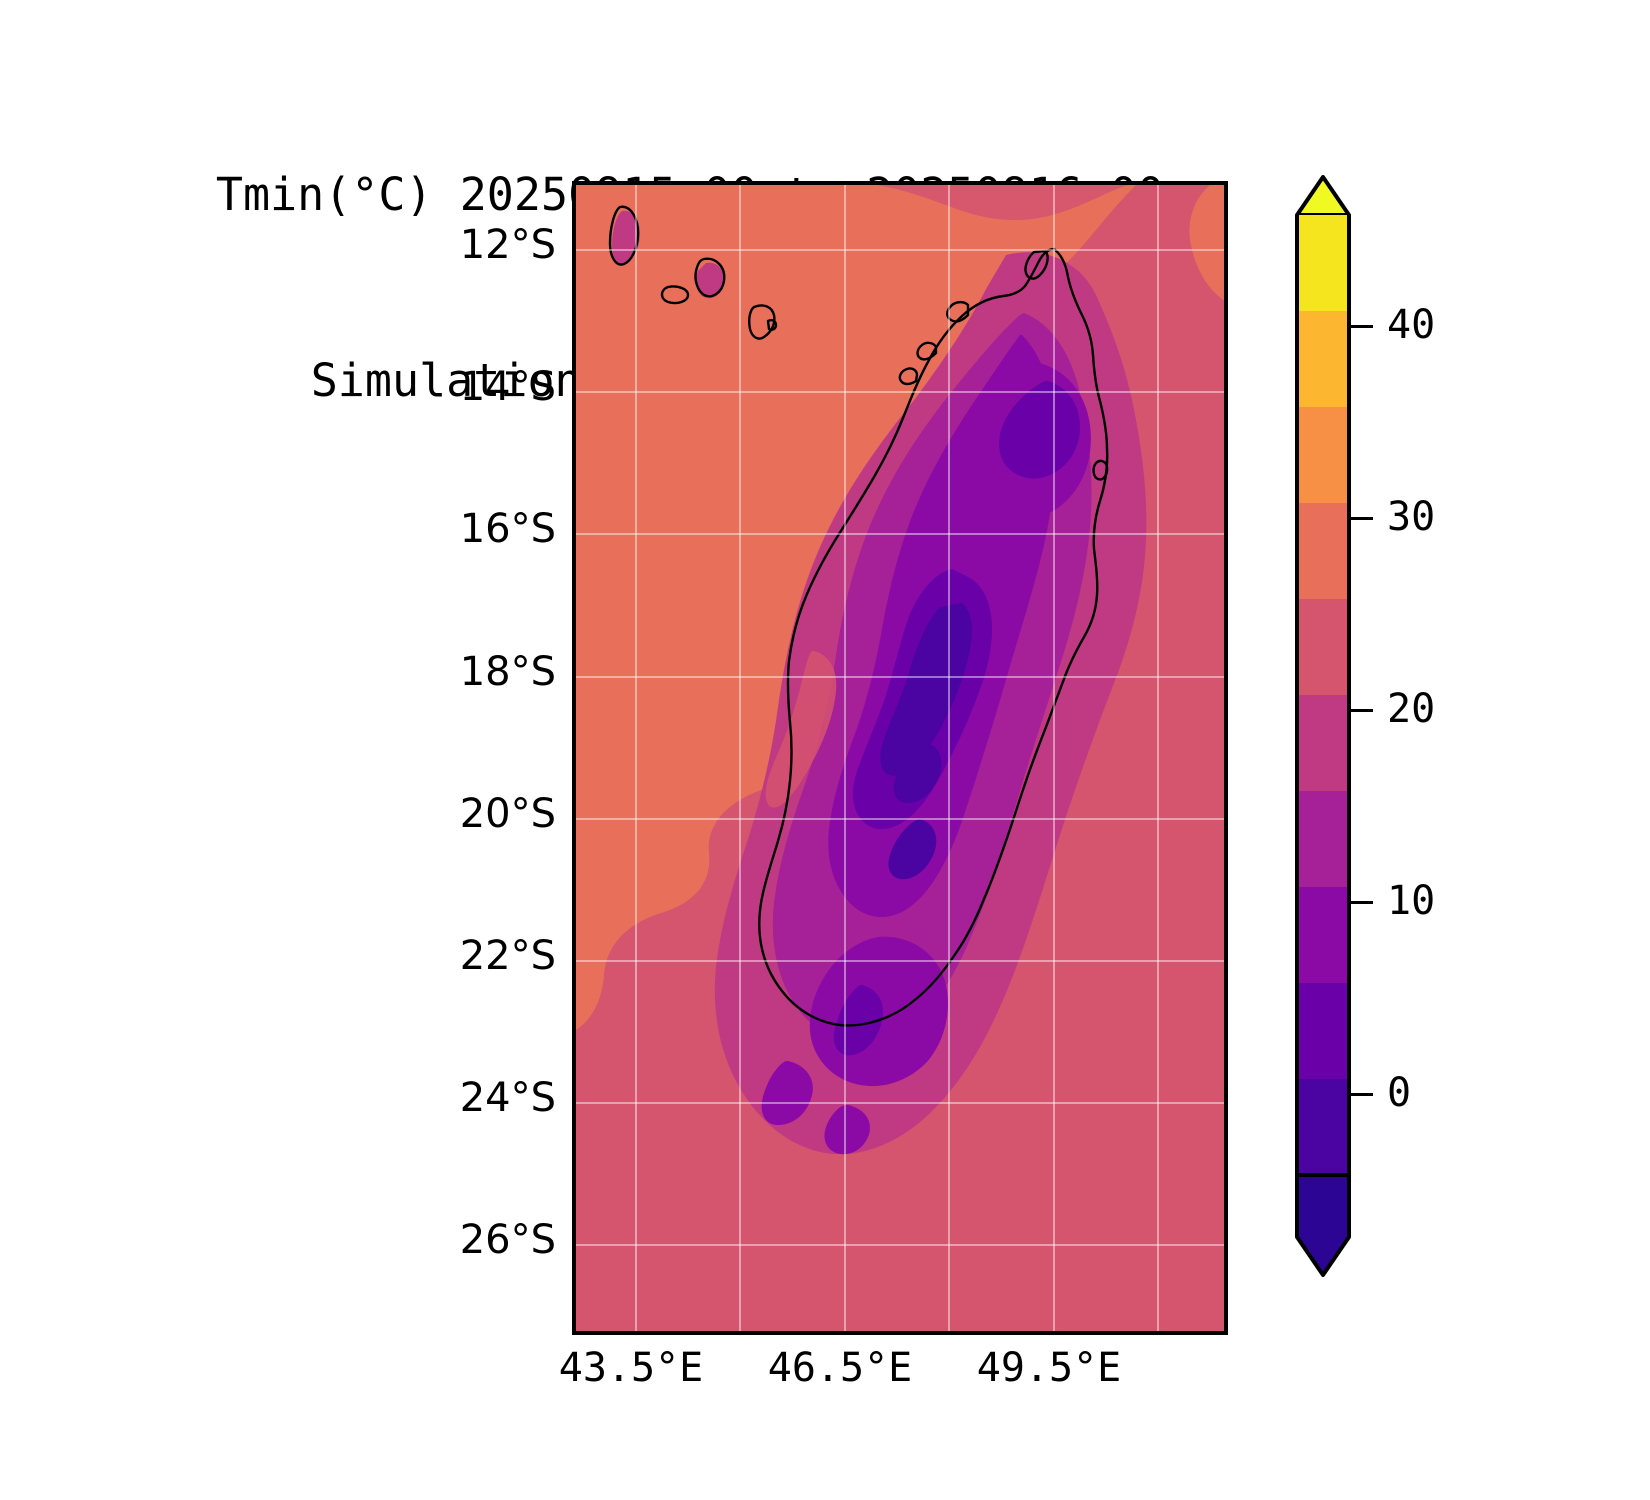 This screenshot has height=1500, width=1650. I want to click on ytick-label-22s: 22°S, so click(507, 956).